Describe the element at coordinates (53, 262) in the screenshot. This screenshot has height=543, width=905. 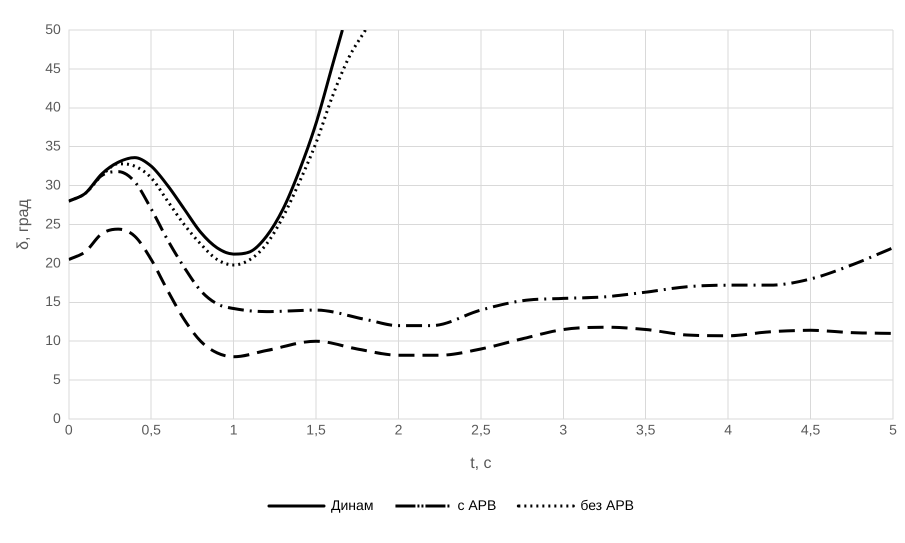
I see `y-tick-label: 20` at that location.